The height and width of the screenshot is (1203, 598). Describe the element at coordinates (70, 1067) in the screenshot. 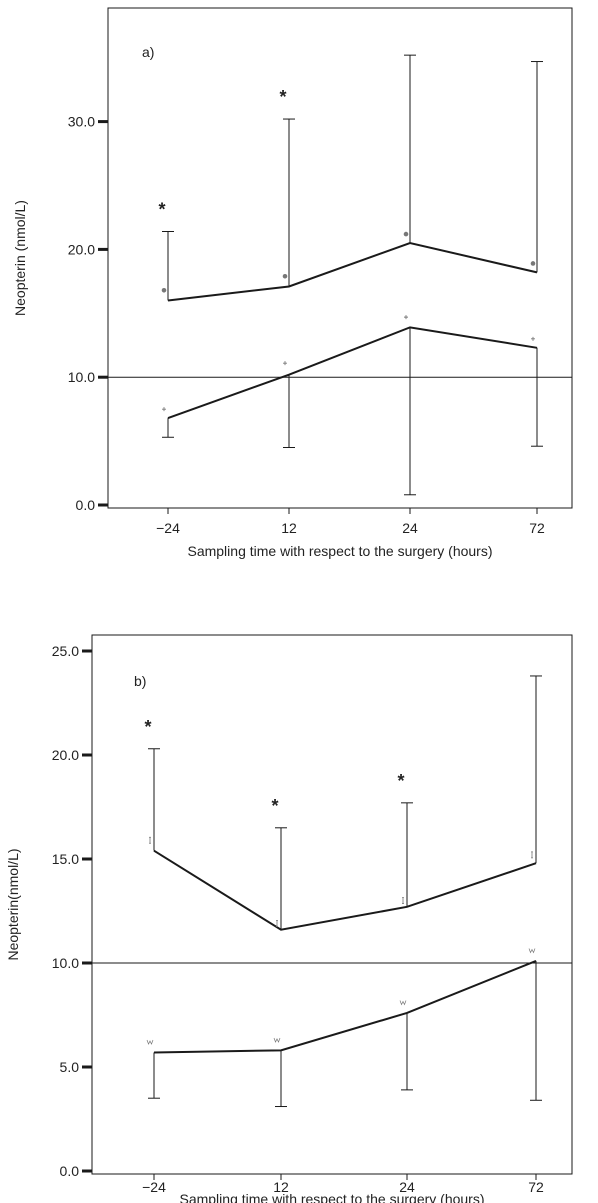

I see `y-tick-label: 5.0` at that location.